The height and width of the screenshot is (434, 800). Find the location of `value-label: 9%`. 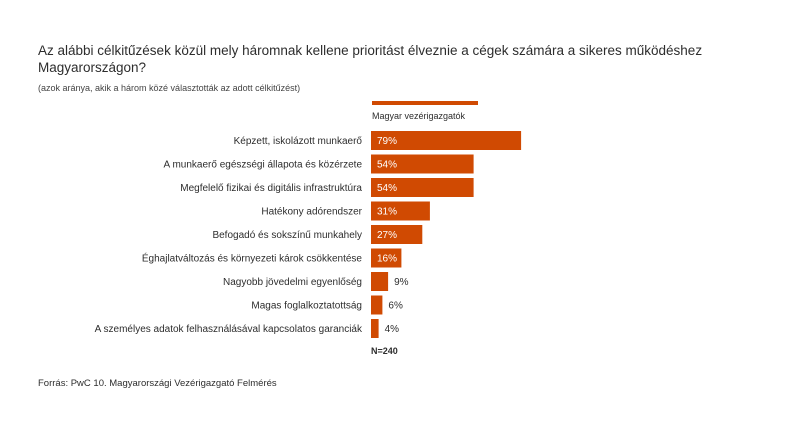

value-label: 9% is located at coordinates (401, 282).